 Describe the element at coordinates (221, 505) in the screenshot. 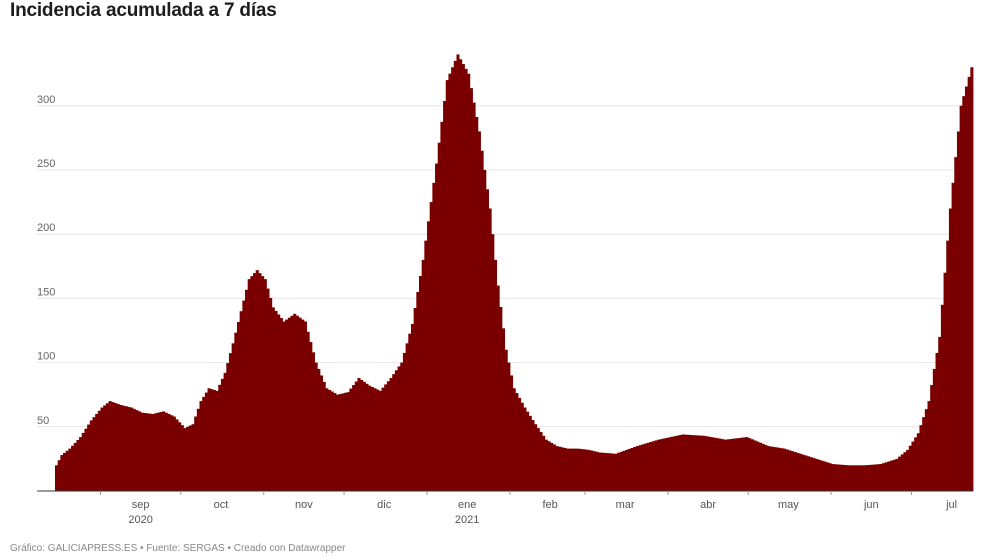

I see `x-tick-label: oct` at that location.